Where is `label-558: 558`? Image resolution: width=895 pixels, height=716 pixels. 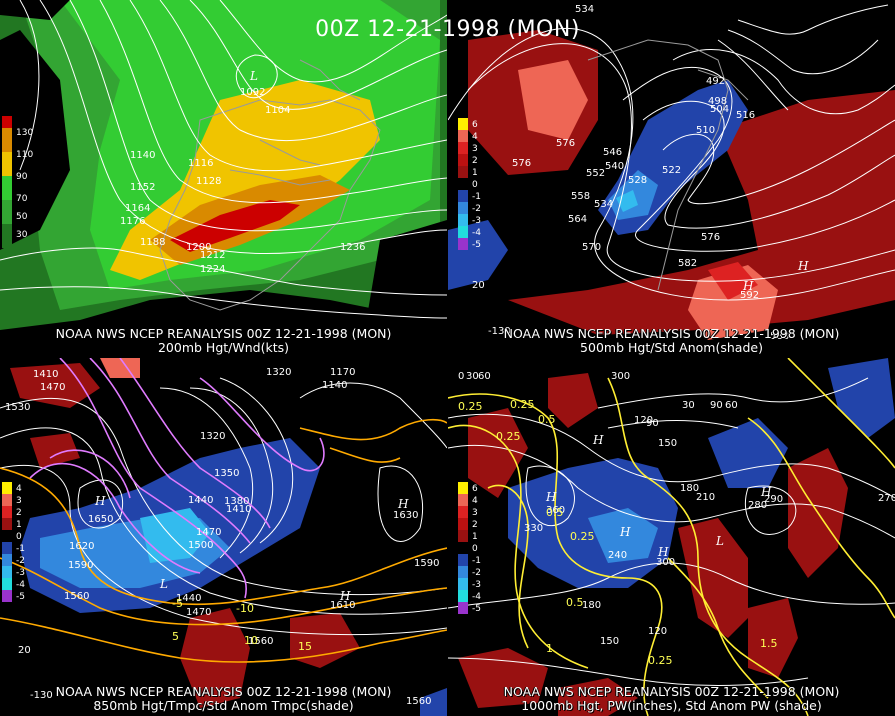
label-558: 558 is located at coordinates (580, 196).